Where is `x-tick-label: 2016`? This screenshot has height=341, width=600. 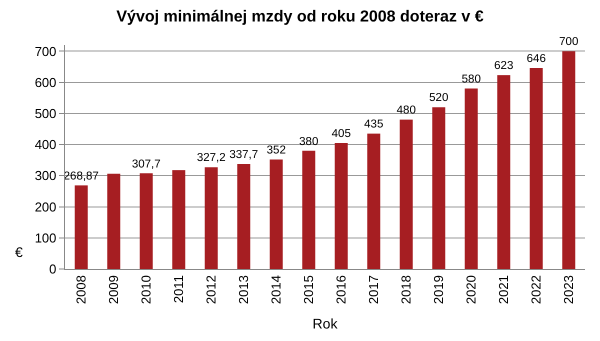
x-tick-label: 2016 is located at coordinates (340, 289).